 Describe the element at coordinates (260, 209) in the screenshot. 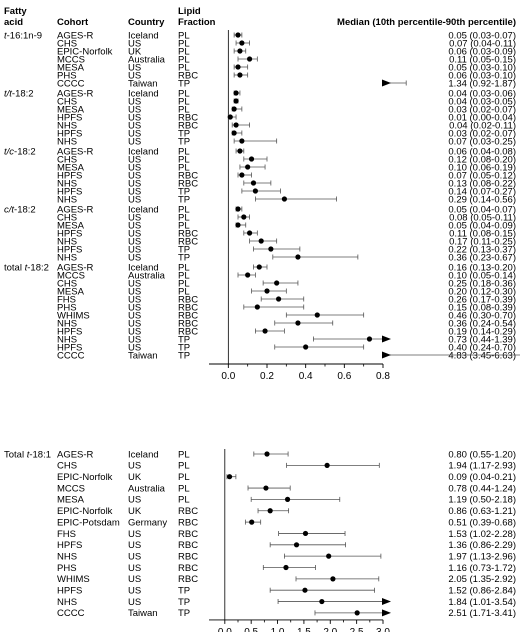

I see `forest-row: c/t-18:2 AGES-R Iceland PL 0.05 (0.04-0.07)` at that location.